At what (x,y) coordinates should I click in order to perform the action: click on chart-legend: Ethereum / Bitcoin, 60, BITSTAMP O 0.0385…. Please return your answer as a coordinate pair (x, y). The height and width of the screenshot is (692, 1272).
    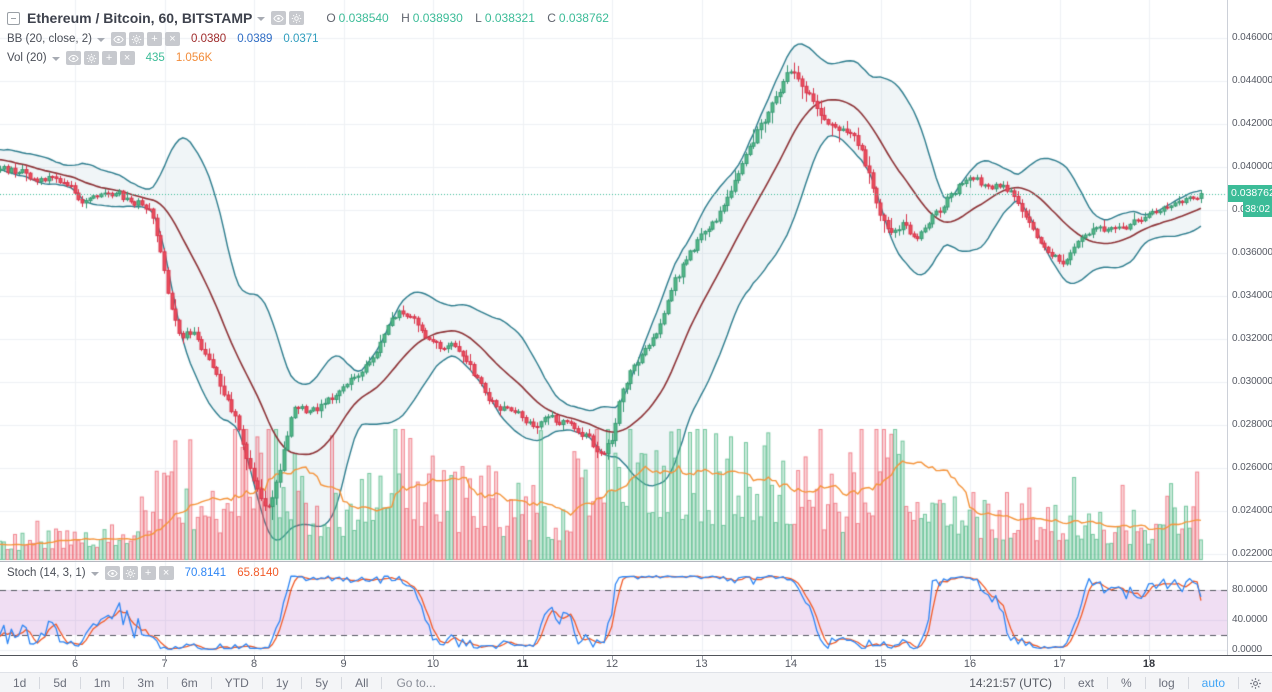
    Looking at the image, I should click on (308, 40).